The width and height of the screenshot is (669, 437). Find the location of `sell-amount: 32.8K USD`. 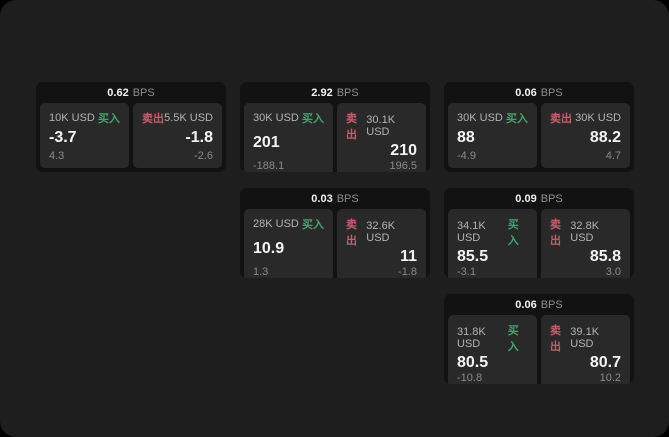

sell-amount: 32.8K USD is located at coordinates (585, 232).